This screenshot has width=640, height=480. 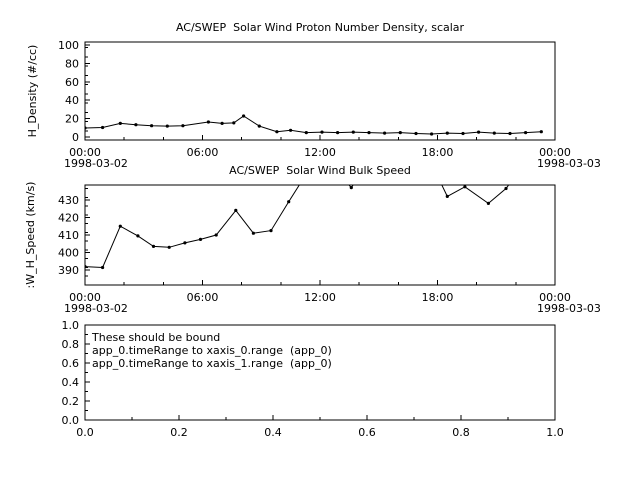 What do you see at coordinates (72, 119) in the screenshot?
I see `y-tick-label: 20` at bounding box center [72, 119].